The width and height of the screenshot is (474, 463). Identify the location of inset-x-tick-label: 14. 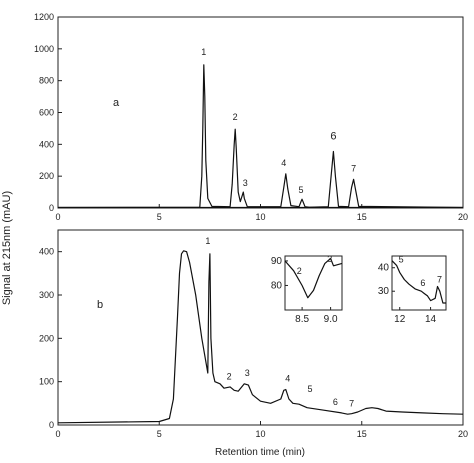
(431, 319).